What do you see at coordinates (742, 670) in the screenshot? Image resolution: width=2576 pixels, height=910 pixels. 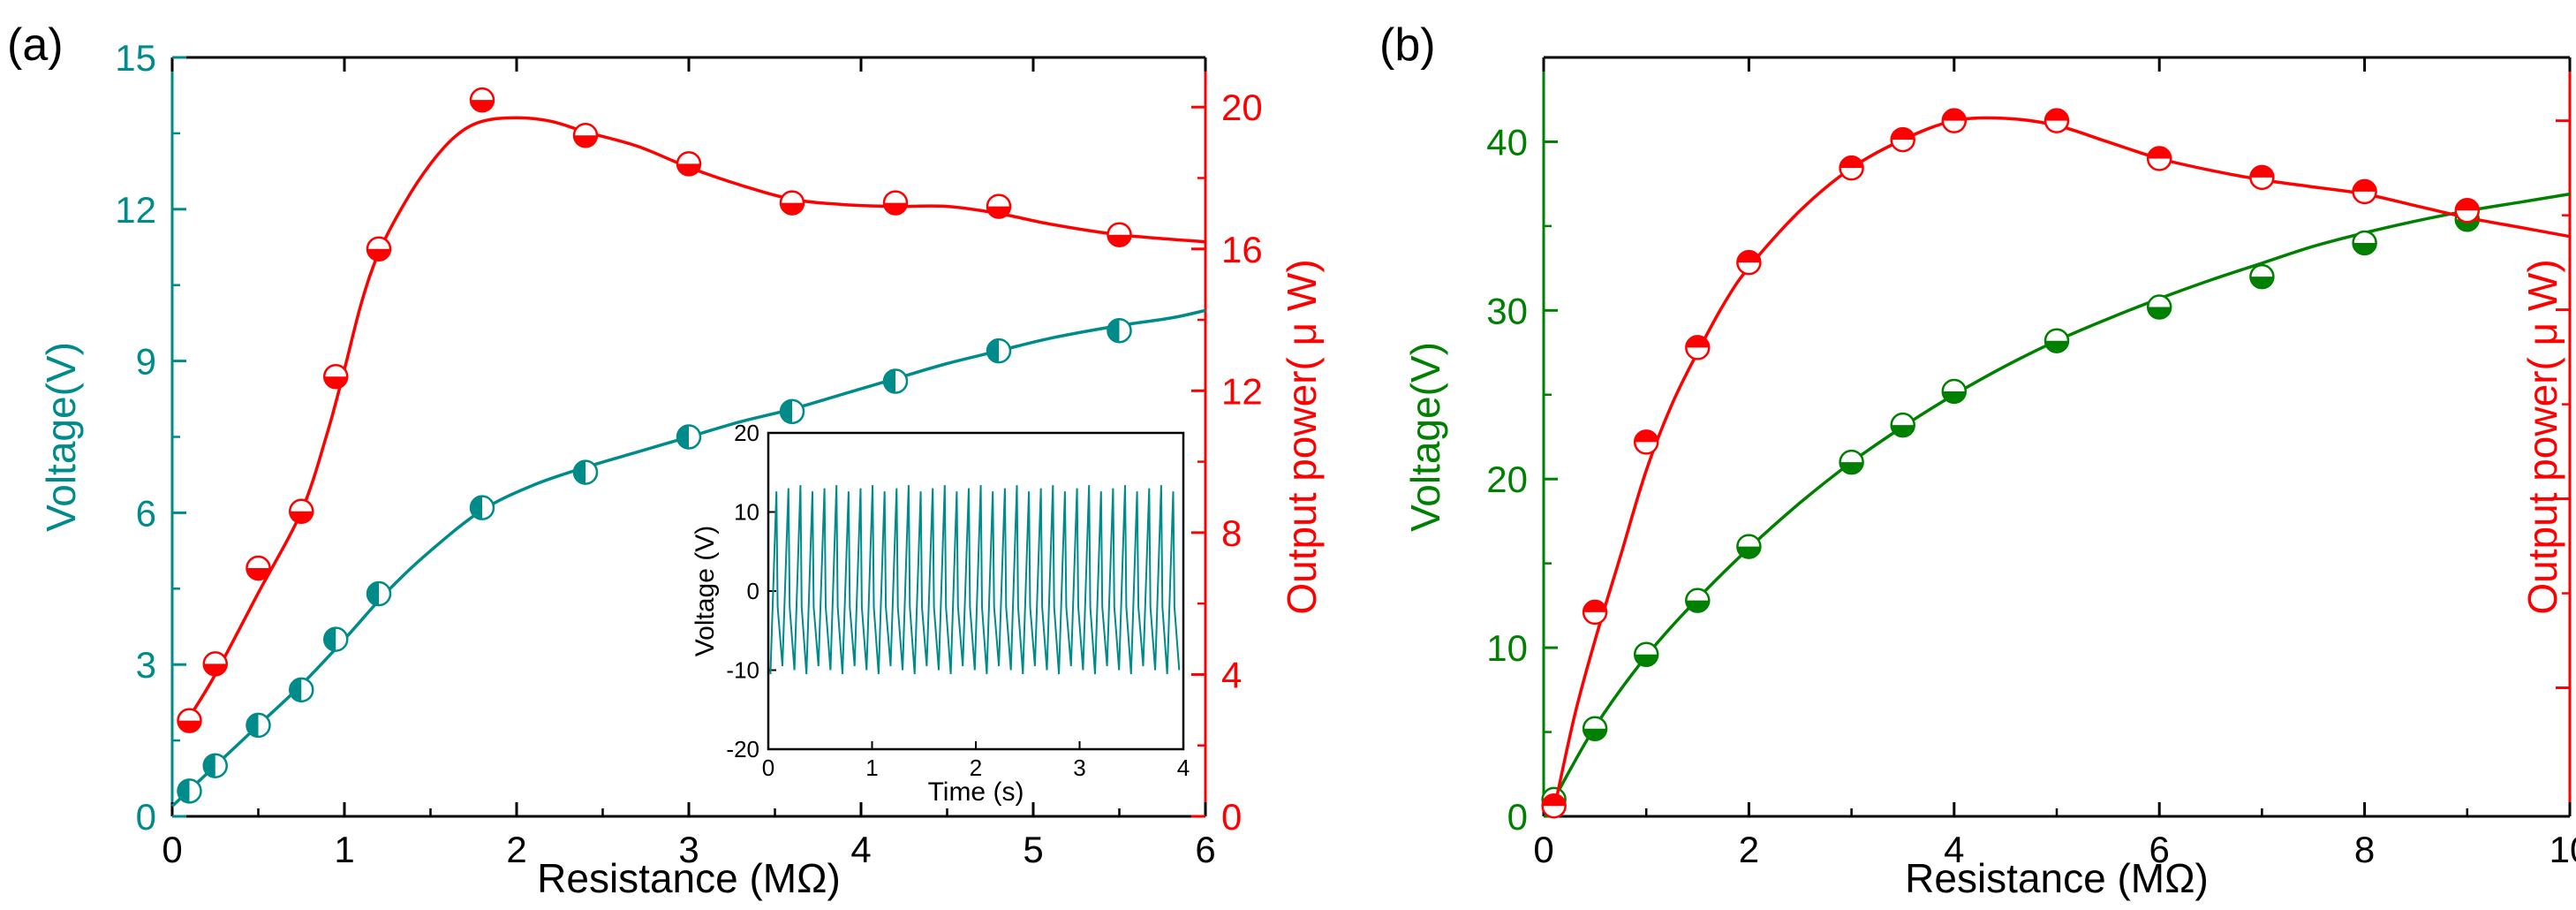 I see `inset-y-tick-label: -10` at bounding box center [742, 670].